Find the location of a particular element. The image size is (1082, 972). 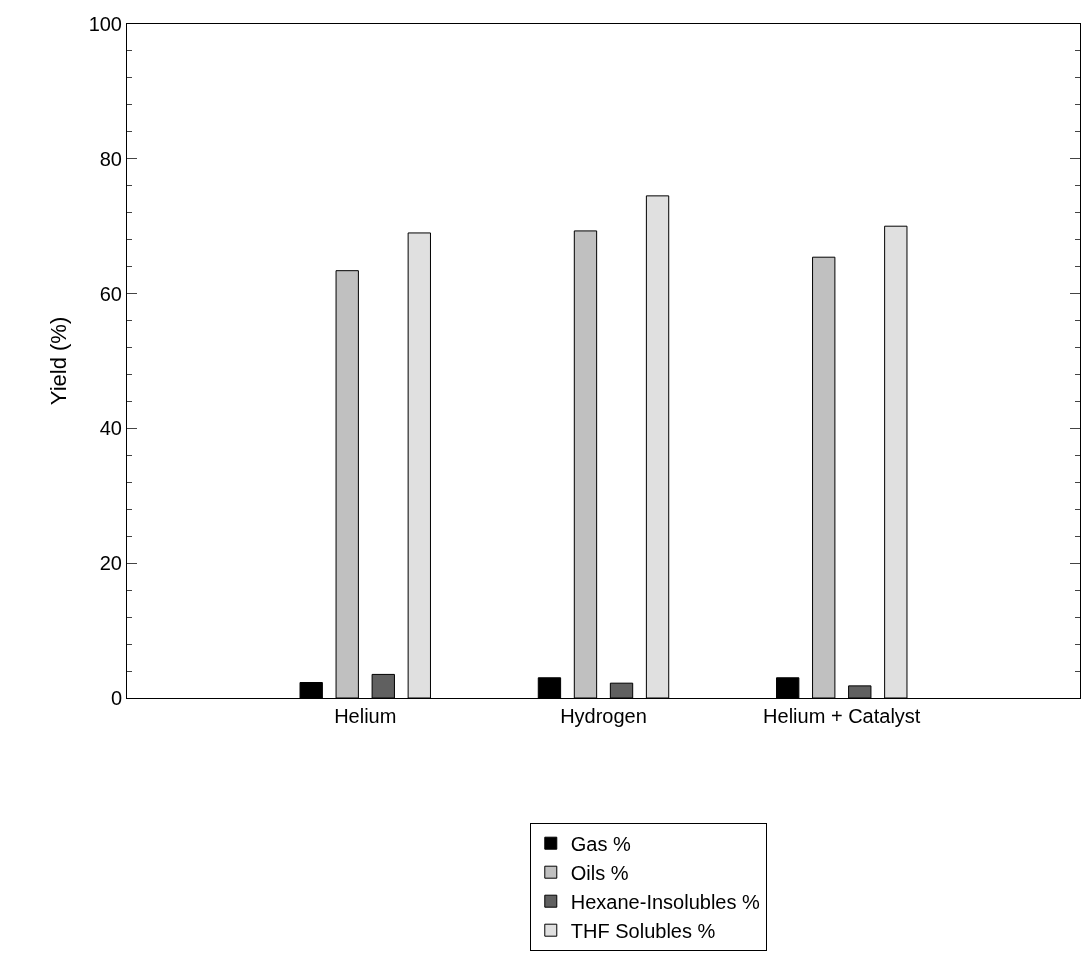

y-tick-label: 0 is located at coordinates (116, 698).